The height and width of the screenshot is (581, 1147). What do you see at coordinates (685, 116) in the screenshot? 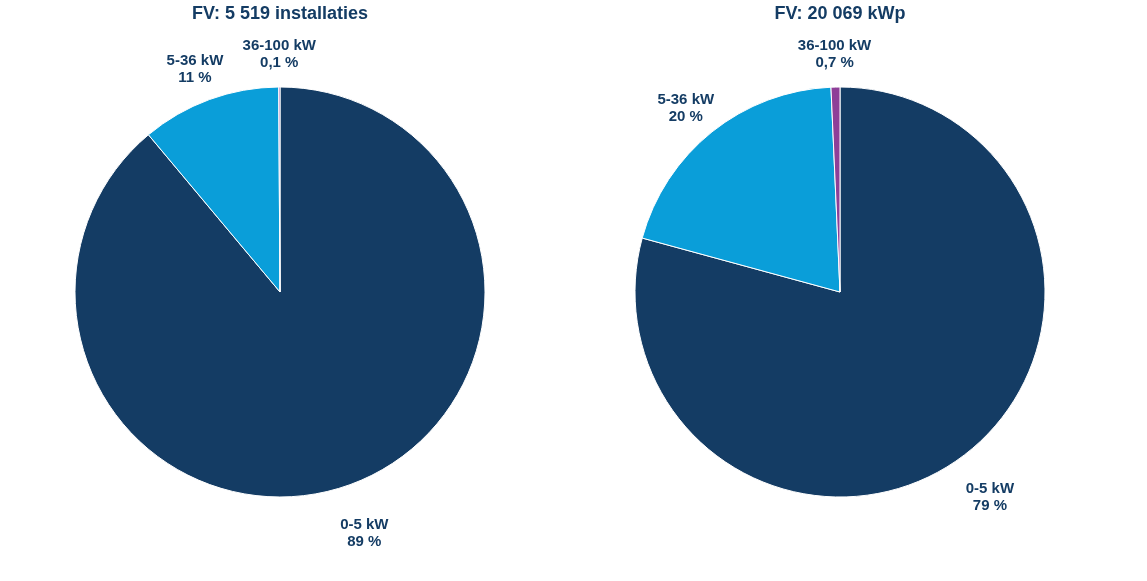
I see `data-label: 20 %` at bounding box center [685, 116].